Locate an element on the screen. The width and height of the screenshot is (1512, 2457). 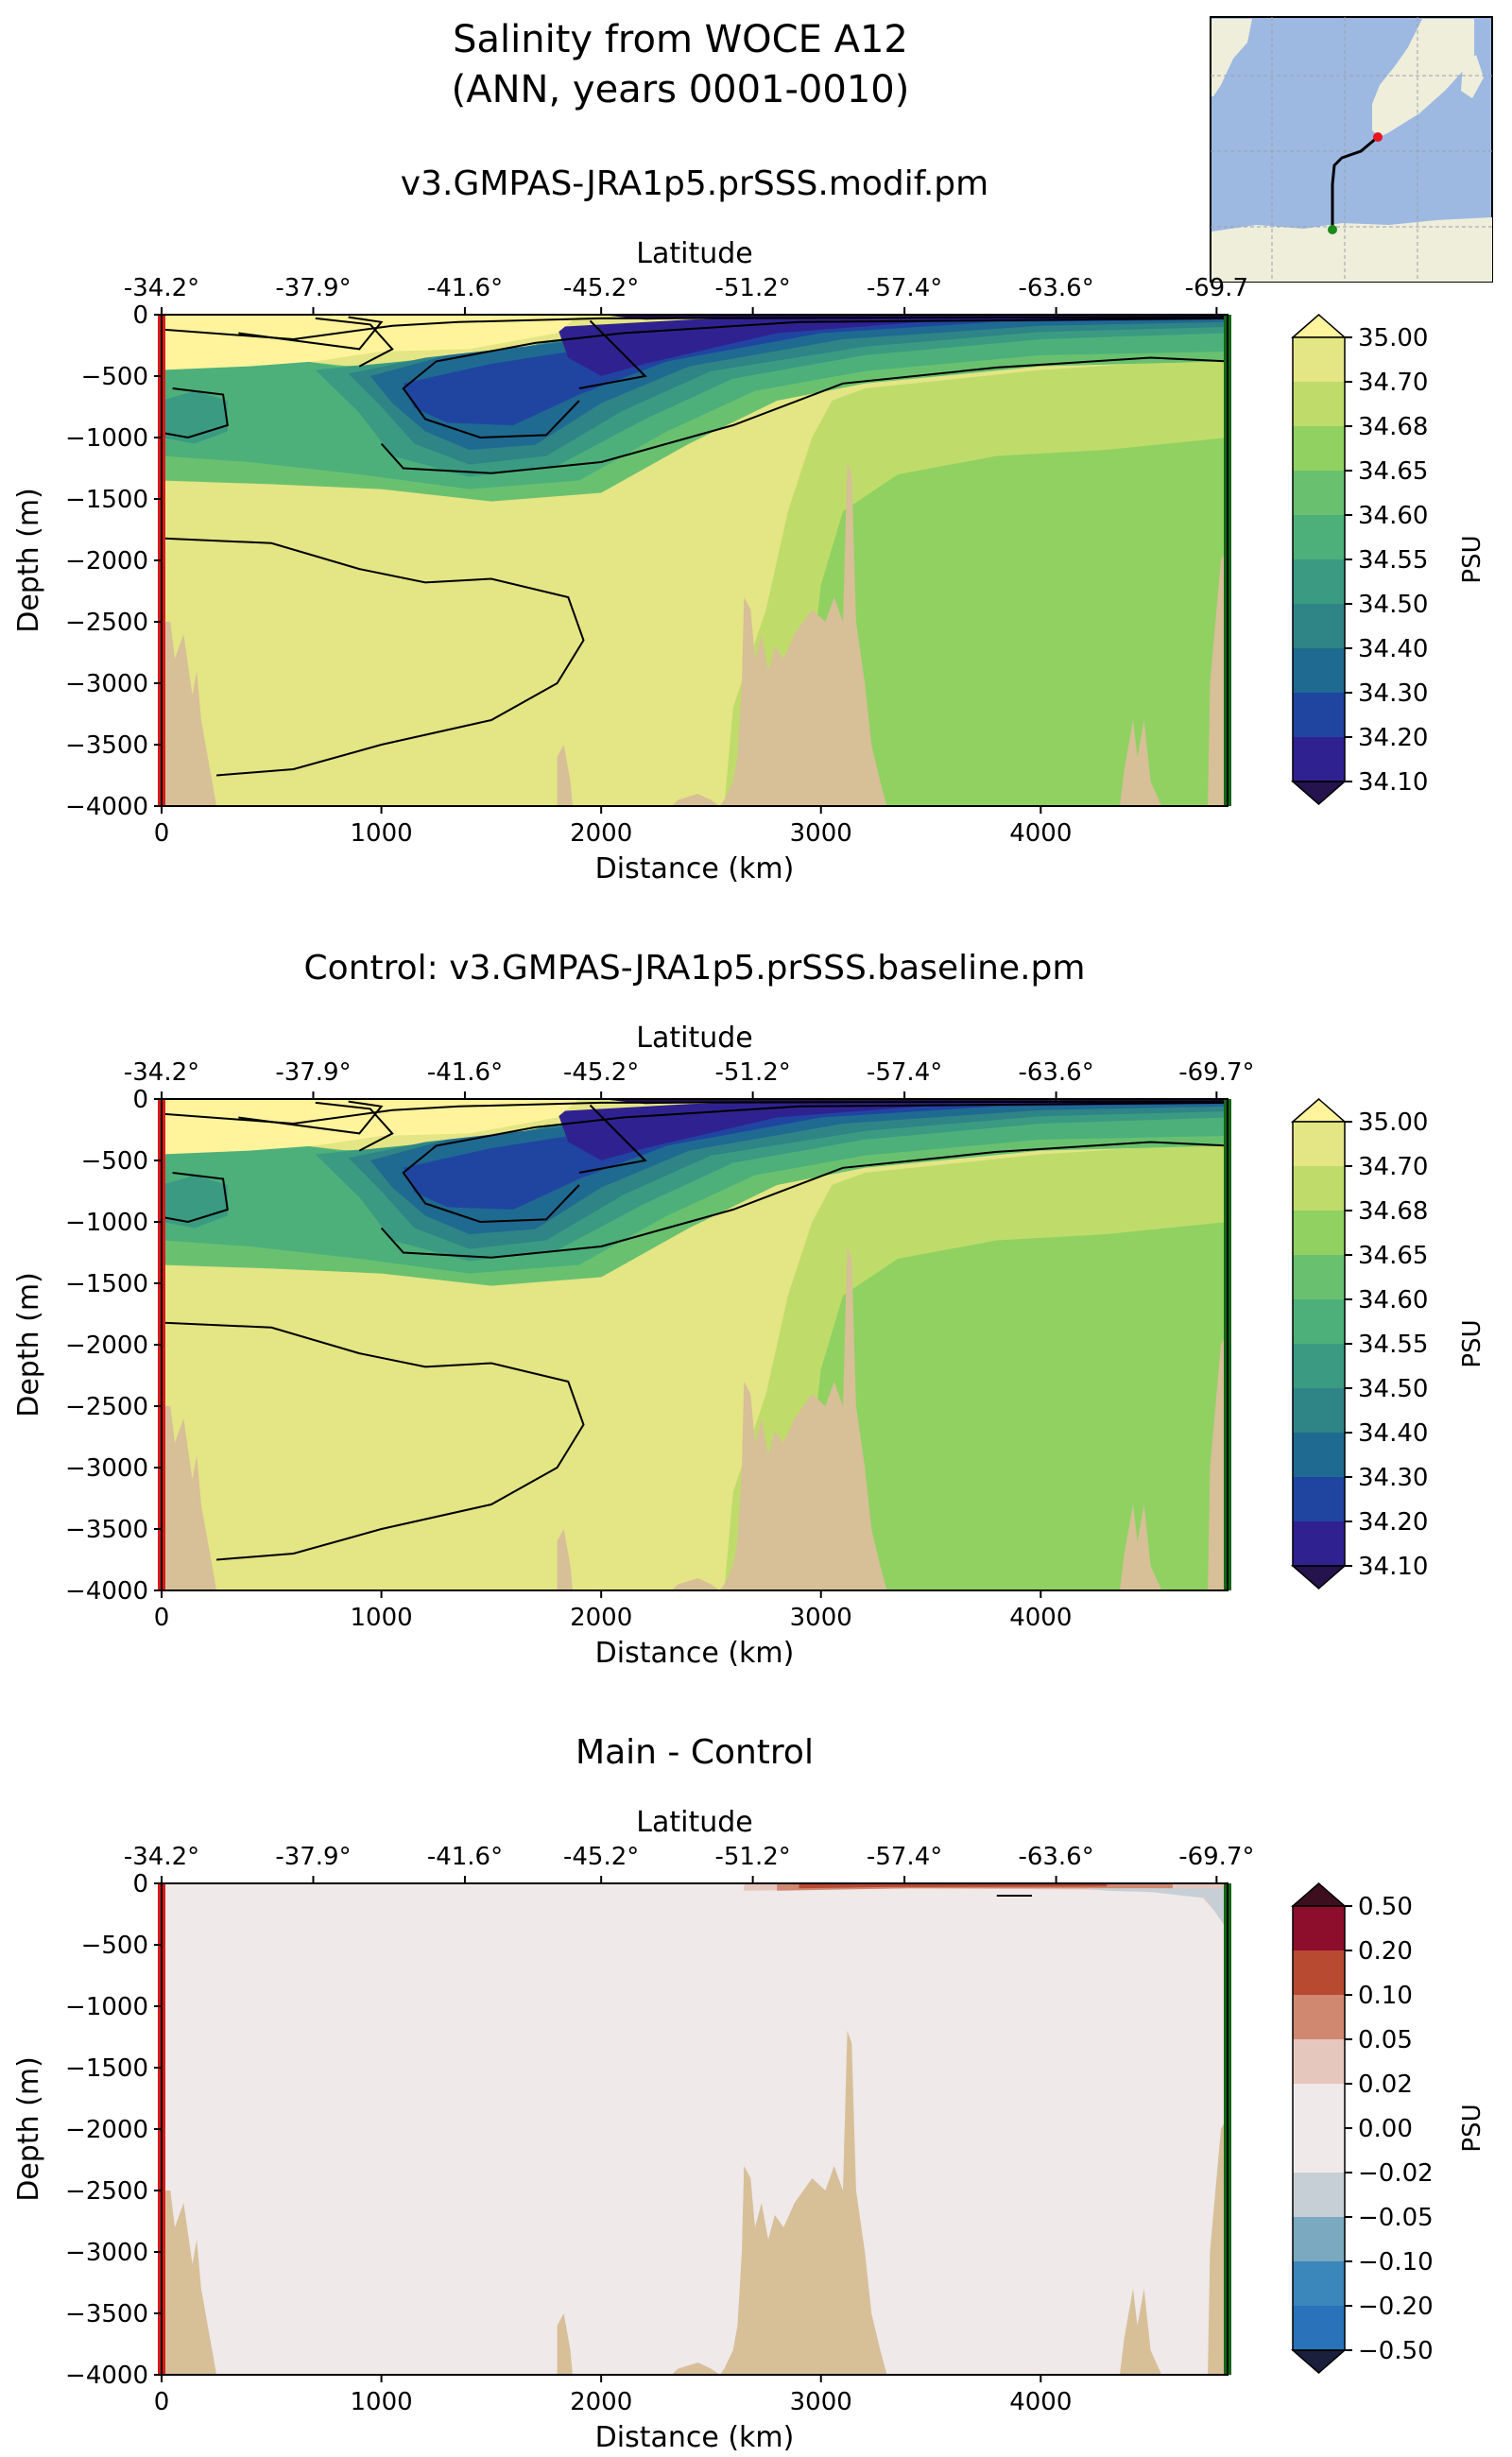
colorbar-tick-label: 34.60 is located at coordinates (1393, 516).